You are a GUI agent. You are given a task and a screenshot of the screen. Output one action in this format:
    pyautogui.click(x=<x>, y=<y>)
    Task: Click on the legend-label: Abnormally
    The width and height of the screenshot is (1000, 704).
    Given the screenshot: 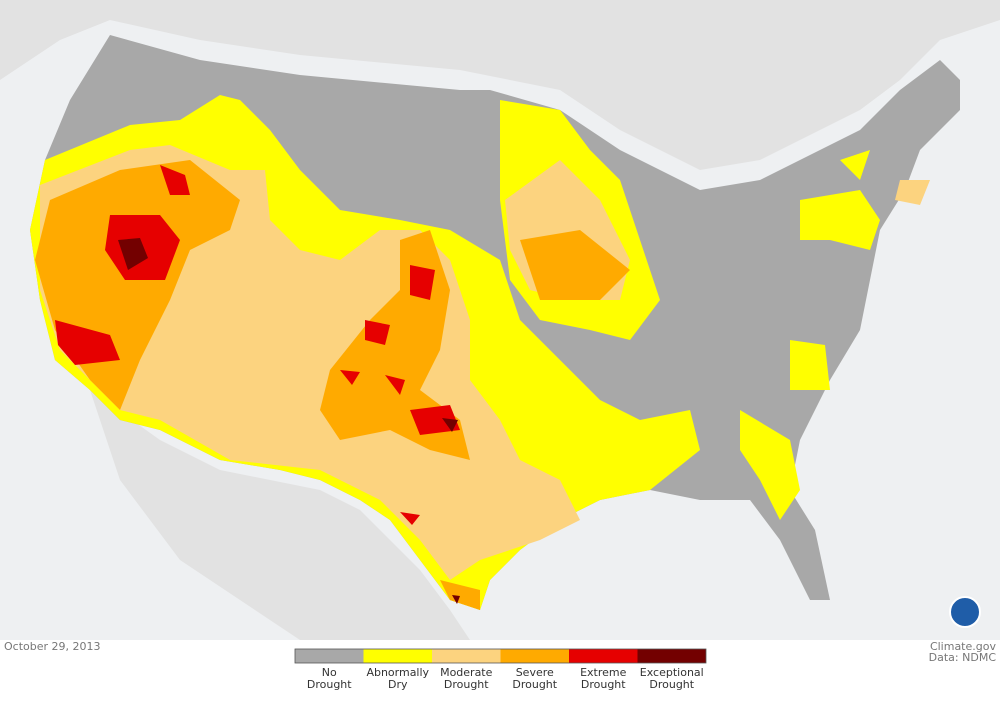 What is the action you would take?
    pyautogui.click(x=397, y=672)
    